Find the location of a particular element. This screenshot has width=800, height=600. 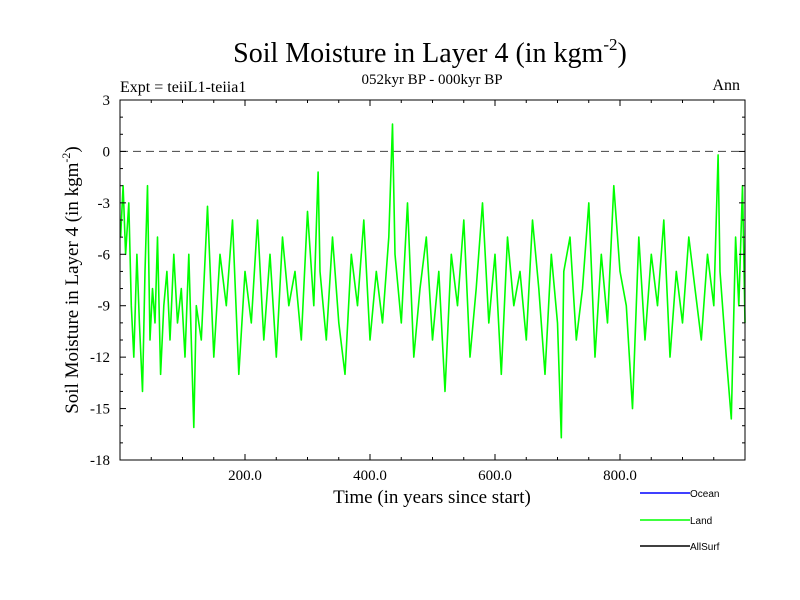

y-axis-label-text: Soil Moisture in Layer 4 (in kgm is located at coordinates (72, 287).